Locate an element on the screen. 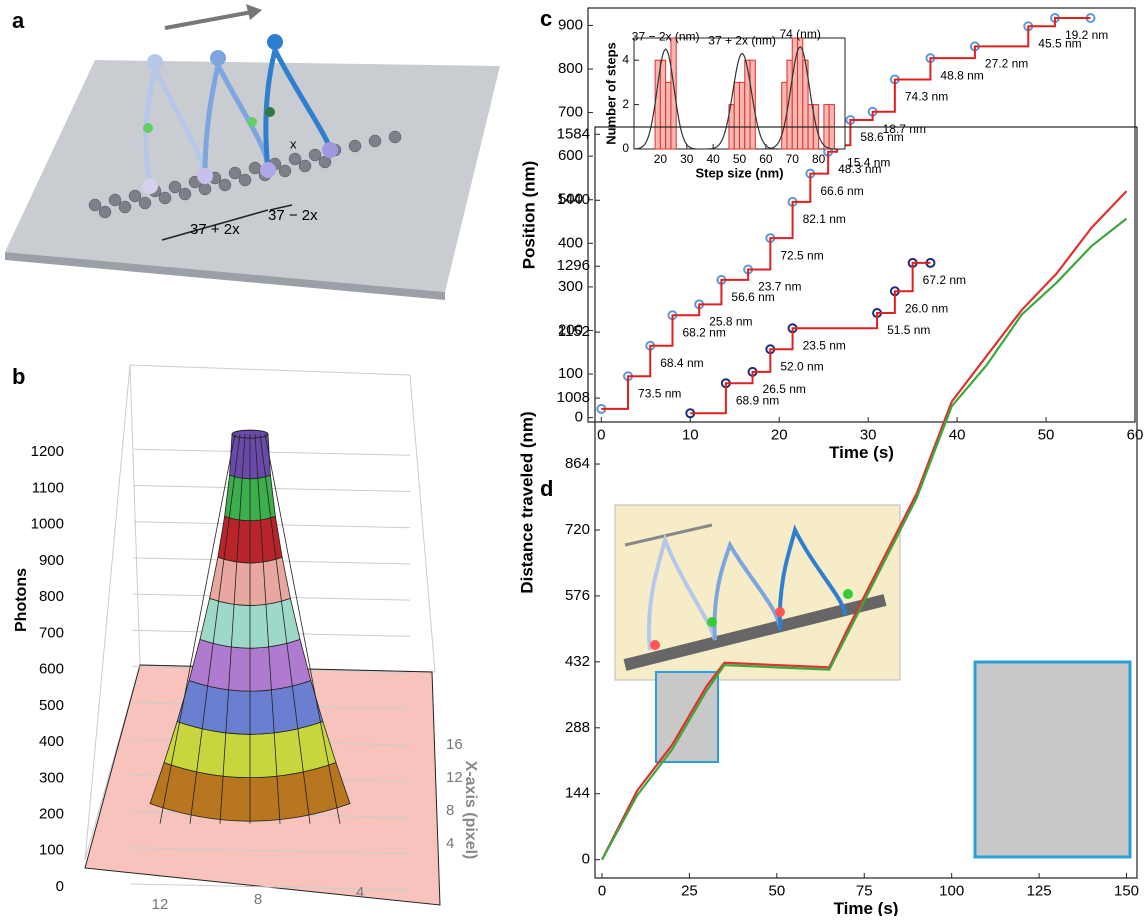 Image resolution: width=1144 pixels, height=921 pixels. step-label: 23.7 nm is located at coordinates (779, 287).